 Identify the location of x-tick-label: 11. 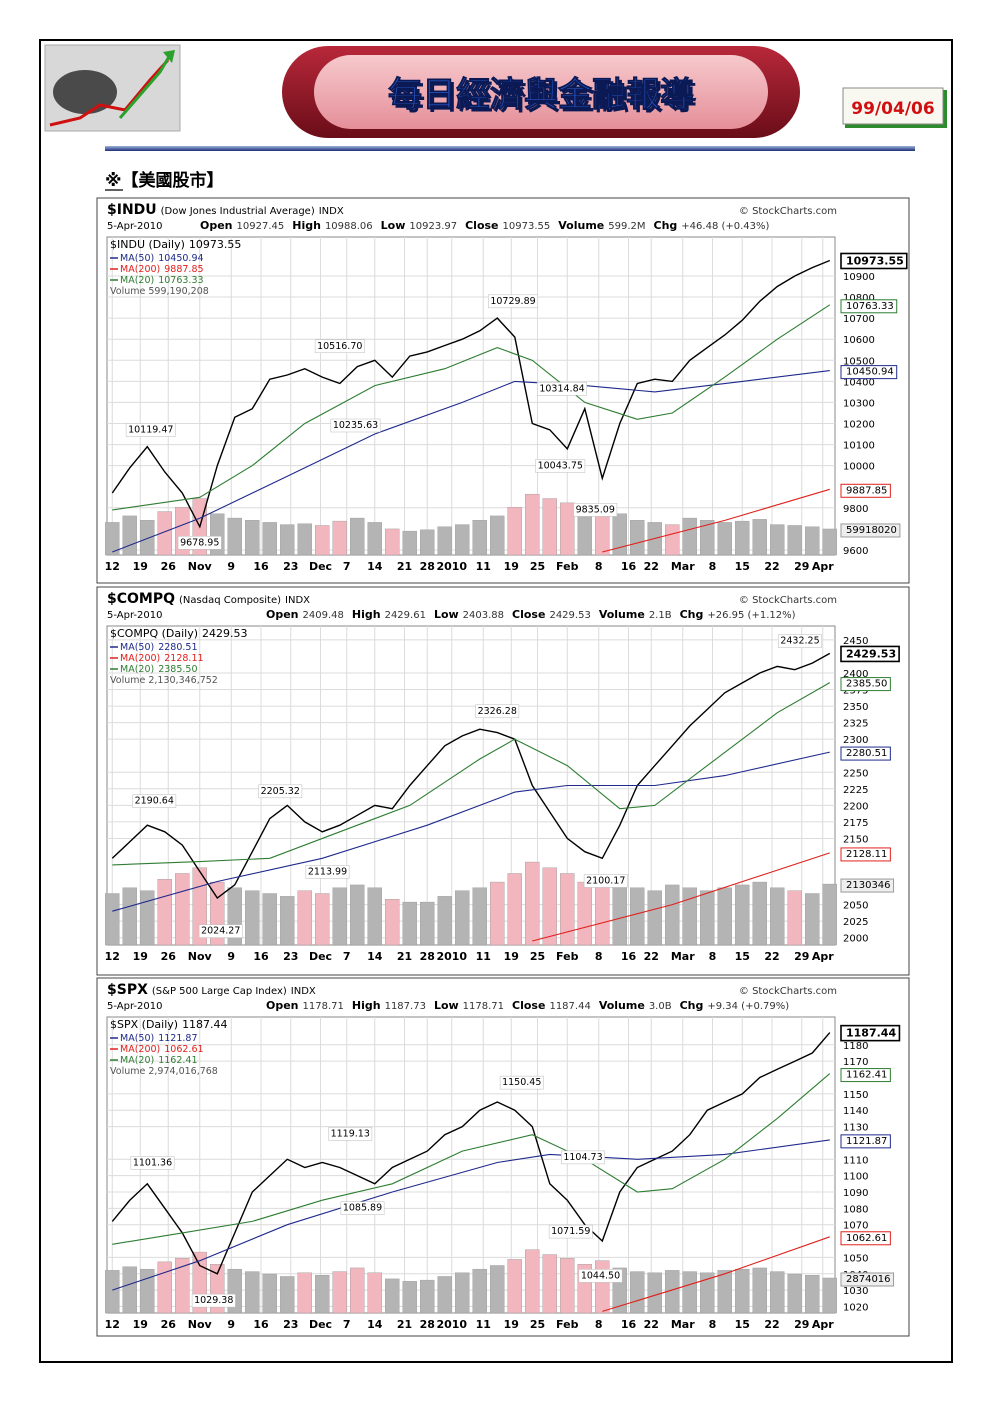
(483, 1324).